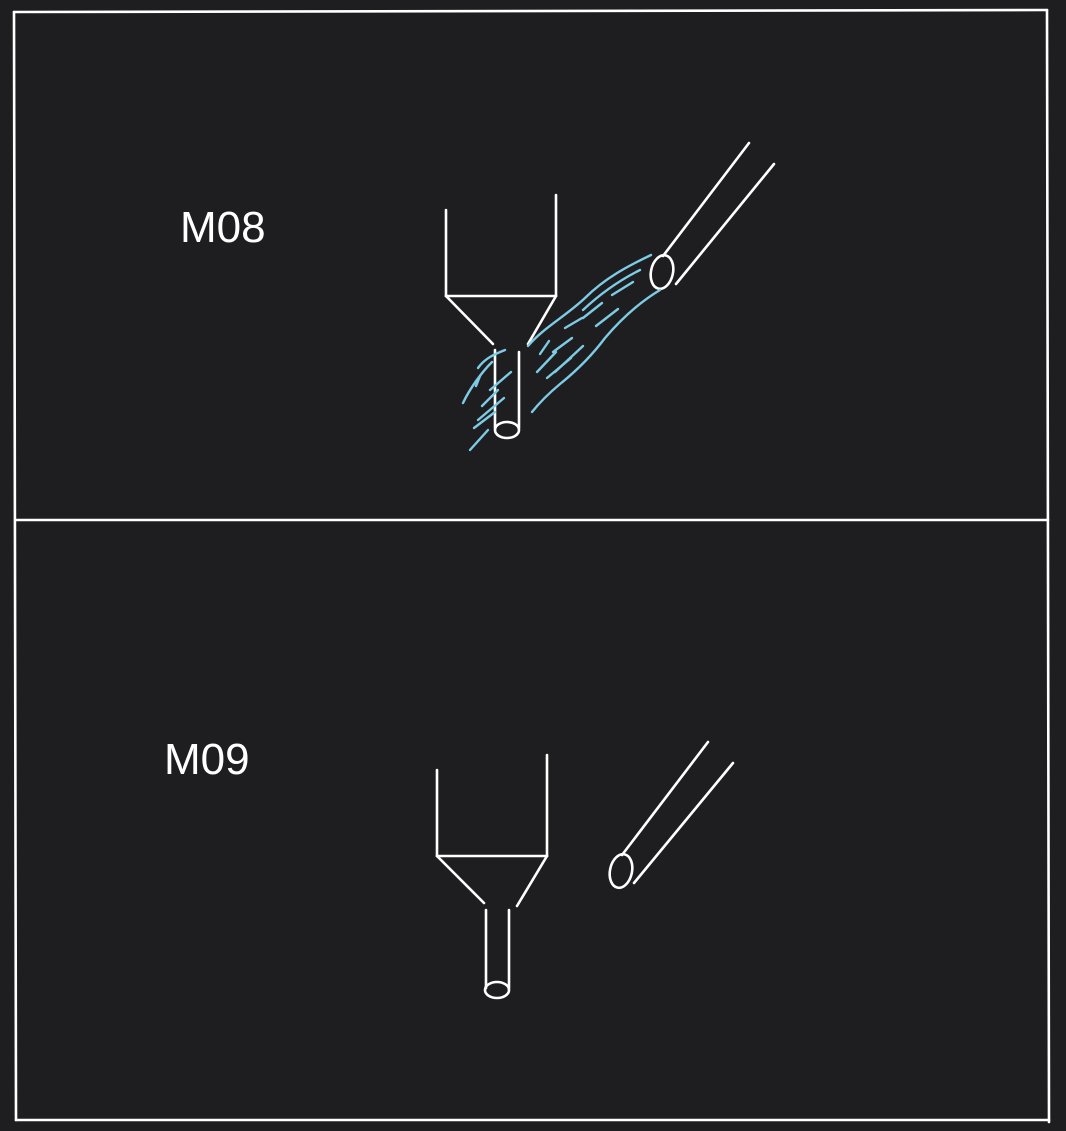  Describe the element at coordinates (492, 830) in the screenshot. I see `spindle-m09` at that location.